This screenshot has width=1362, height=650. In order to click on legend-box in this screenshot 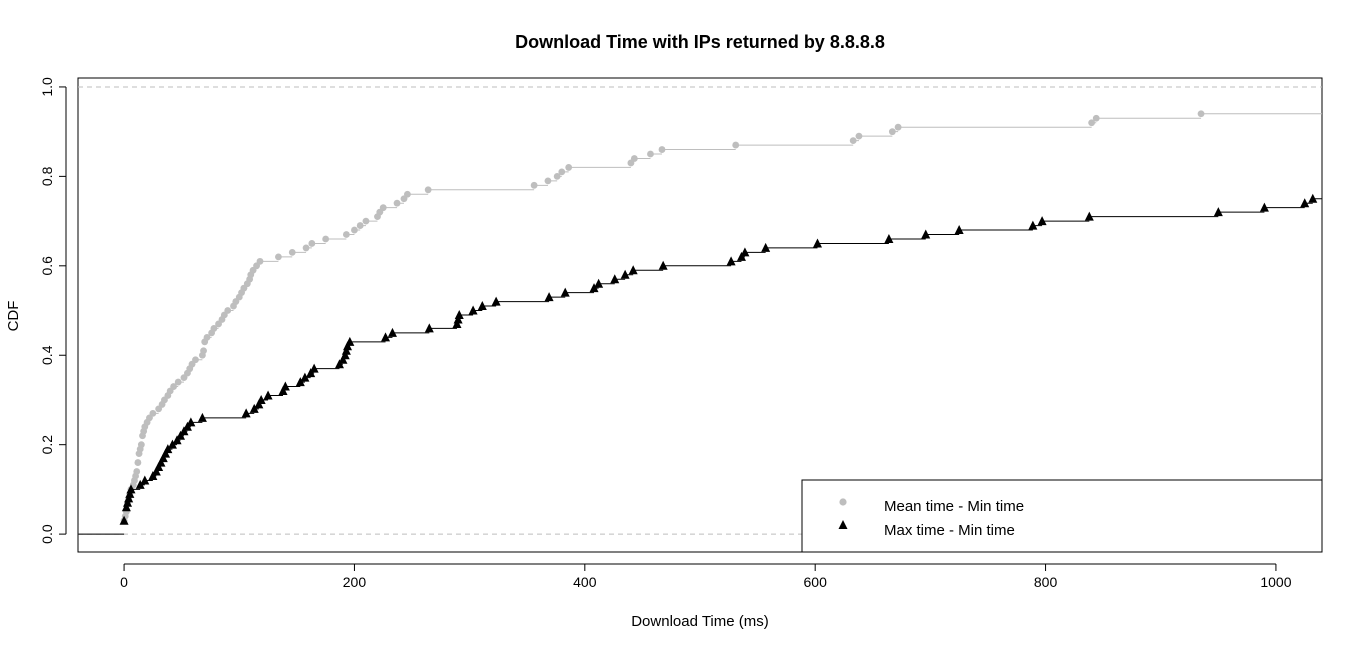, I will do `click(1062, 516)`.